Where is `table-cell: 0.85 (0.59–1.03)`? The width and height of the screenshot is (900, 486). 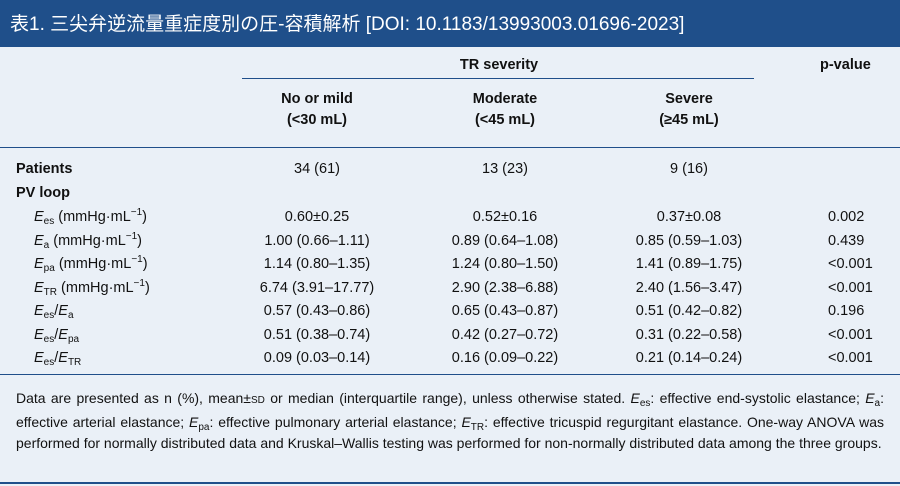 table-cell: 0.85 (0.59–1.03) is located at coordinates (689, 240).